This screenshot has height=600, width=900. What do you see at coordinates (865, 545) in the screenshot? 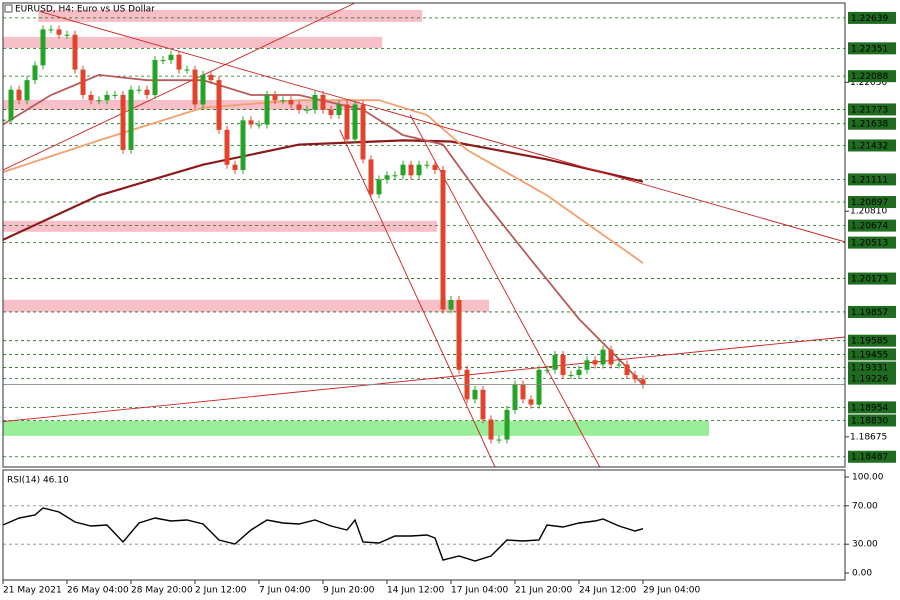
I see `rsi-tick-label: 30.00` at bounding box center [865, 545].